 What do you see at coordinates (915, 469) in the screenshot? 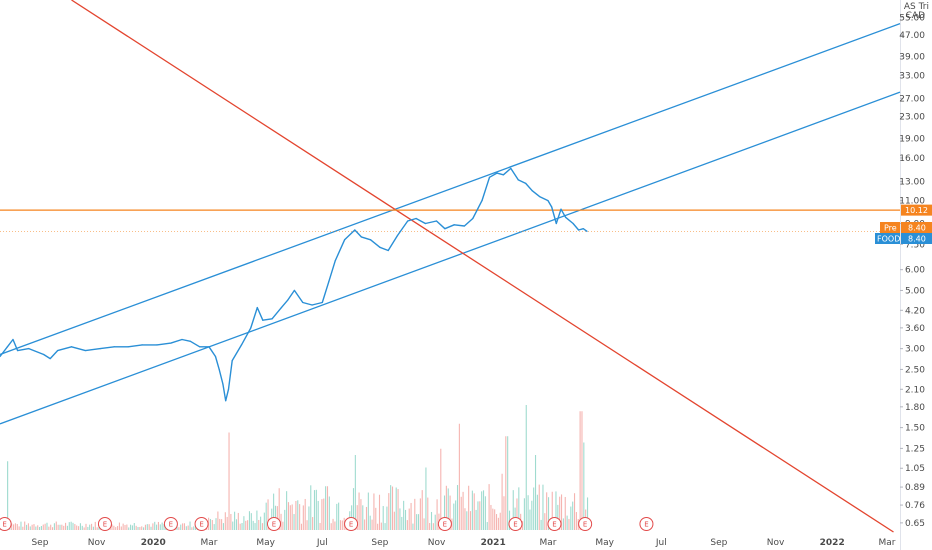
I see `y-tick-label: 1.05` at bounding box center [915, 469].